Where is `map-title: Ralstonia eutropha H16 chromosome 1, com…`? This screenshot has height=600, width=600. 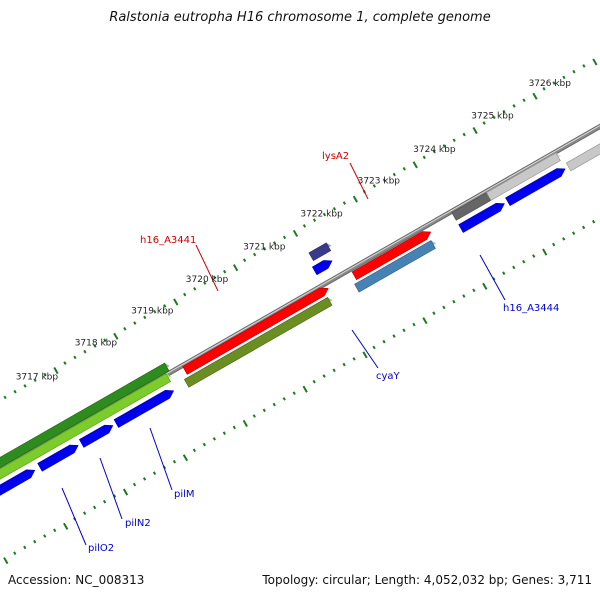
map-title: Ralstonia eutropha H16 chromosome 1, com… is located at coordinates (300, 17).